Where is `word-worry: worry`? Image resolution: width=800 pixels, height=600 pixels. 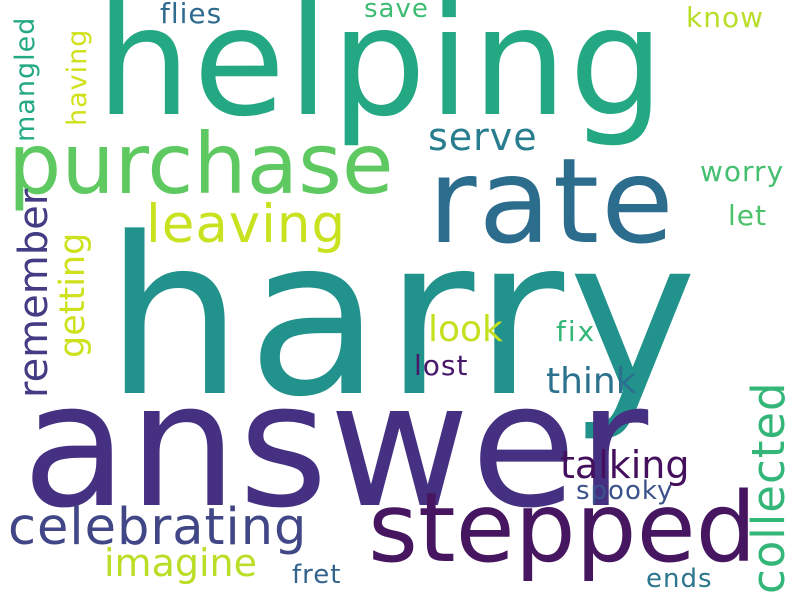 word-worry: worry is located at coordinates (742, 171).